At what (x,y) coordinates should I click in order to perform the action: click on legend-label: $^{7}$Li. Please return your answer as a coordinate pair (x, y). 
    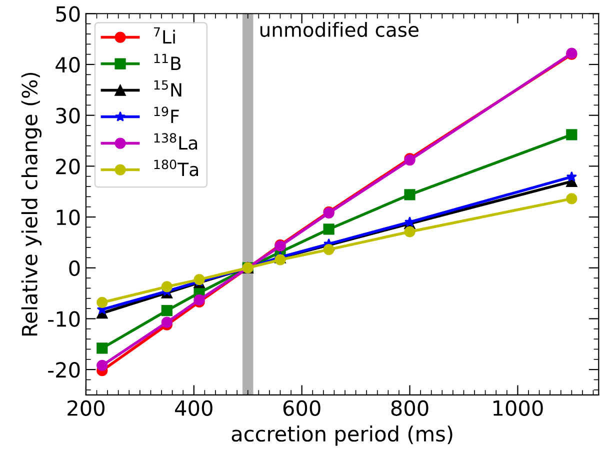
    Looking at the image, I should click on (164, 35).